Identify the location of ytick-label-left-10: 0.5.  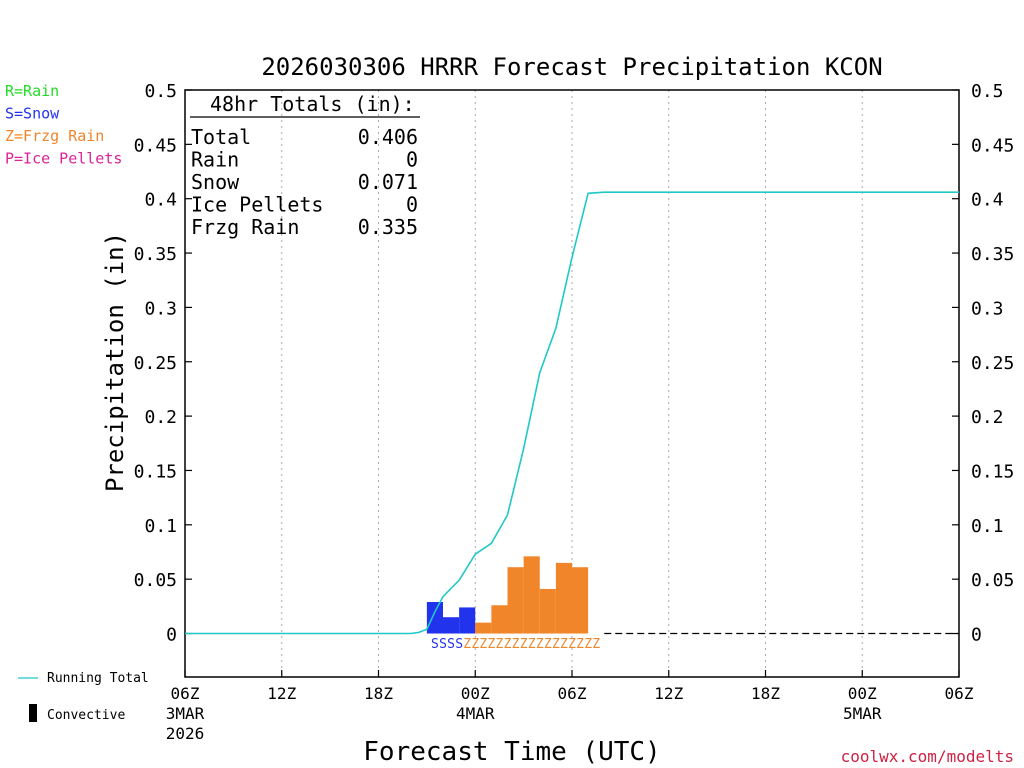
(160, 91).